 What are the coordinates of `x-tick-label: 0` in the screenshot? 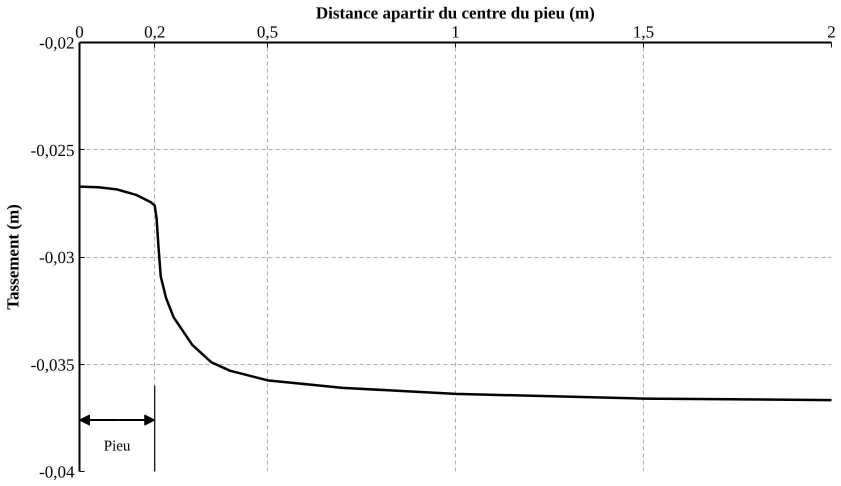 It's located at (79, 32).